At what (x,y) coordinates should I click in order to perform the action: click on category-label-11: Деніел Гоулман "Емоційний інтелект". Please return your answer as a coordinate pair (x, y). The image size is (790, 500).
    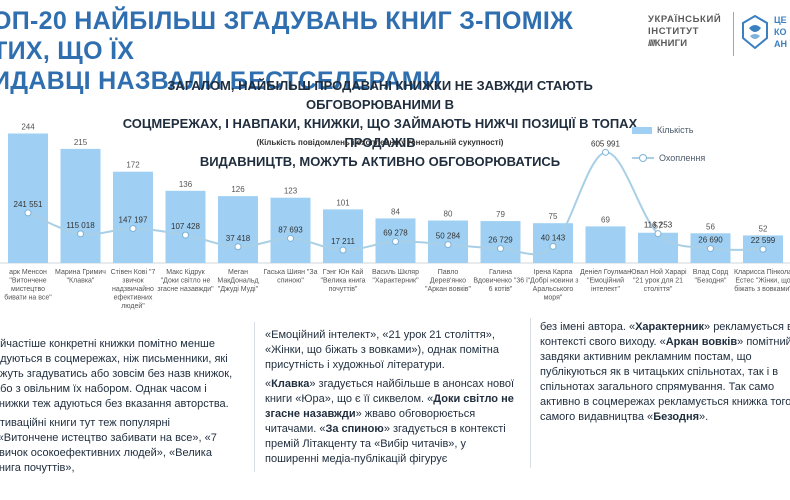
    Looking at the image, I should click on (605, 280).